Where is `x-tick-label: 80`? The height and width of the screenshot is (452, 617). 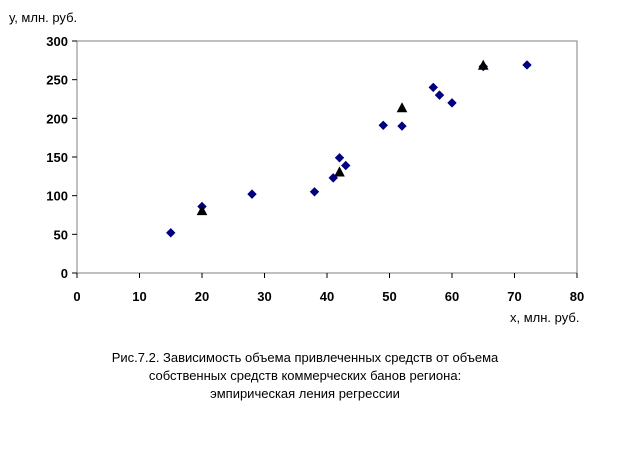 x-tick-label: 80 is located at coordinates (577, 296).